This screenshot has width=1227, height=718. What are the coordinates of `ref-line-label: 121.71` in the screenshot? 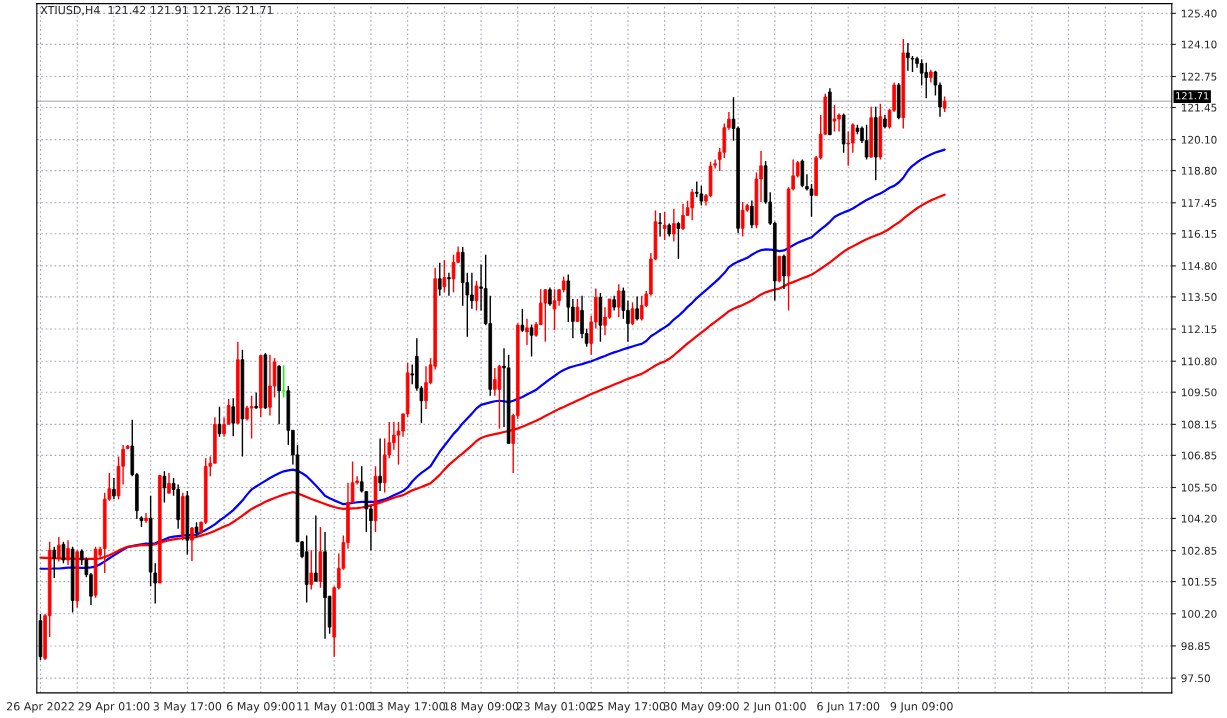 It's located at (1192, 96).